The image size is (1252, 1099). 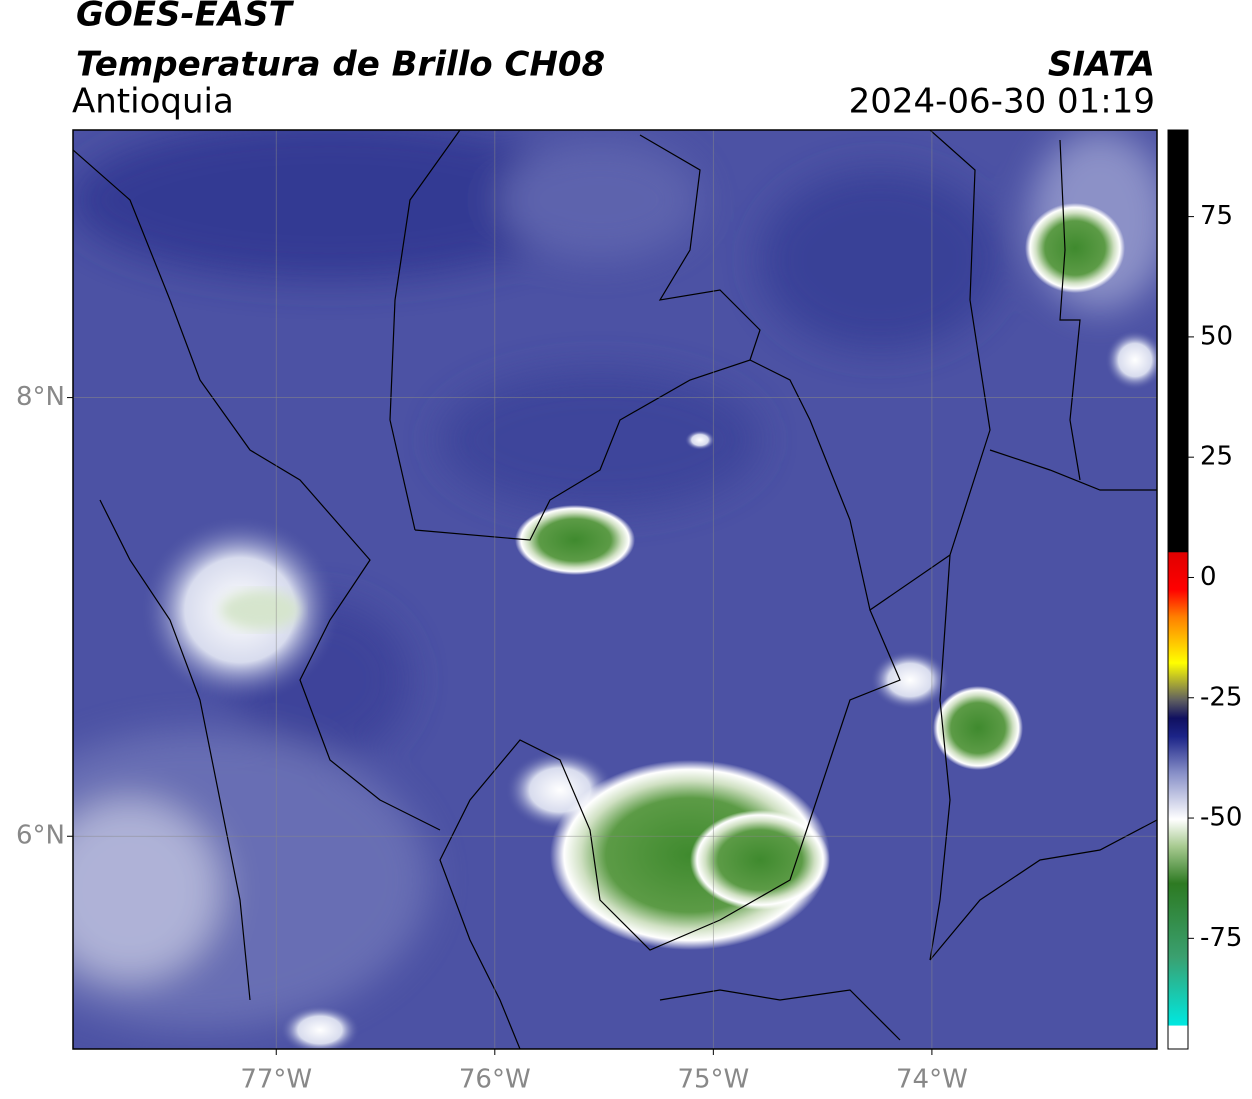 What do you see at coordinates (1216, 216) in the screenshot?
I see `colorbar-tick-label: 75` at bounding box center [1216, 216].